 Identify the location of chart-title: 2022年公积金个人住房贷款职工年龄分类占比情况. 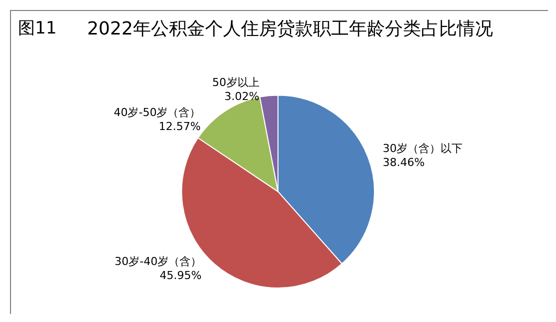
(290, 29).